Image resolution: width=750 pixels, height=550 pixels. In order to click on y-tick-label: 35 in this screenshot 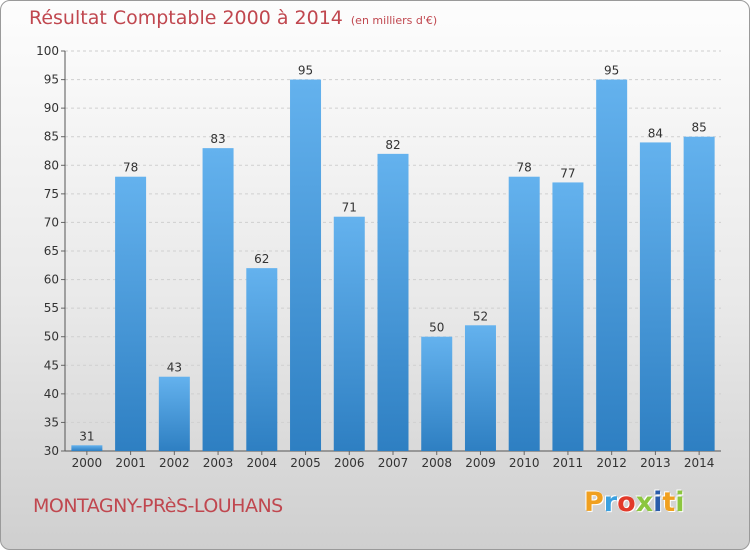, I will do `click(51, 422)`.